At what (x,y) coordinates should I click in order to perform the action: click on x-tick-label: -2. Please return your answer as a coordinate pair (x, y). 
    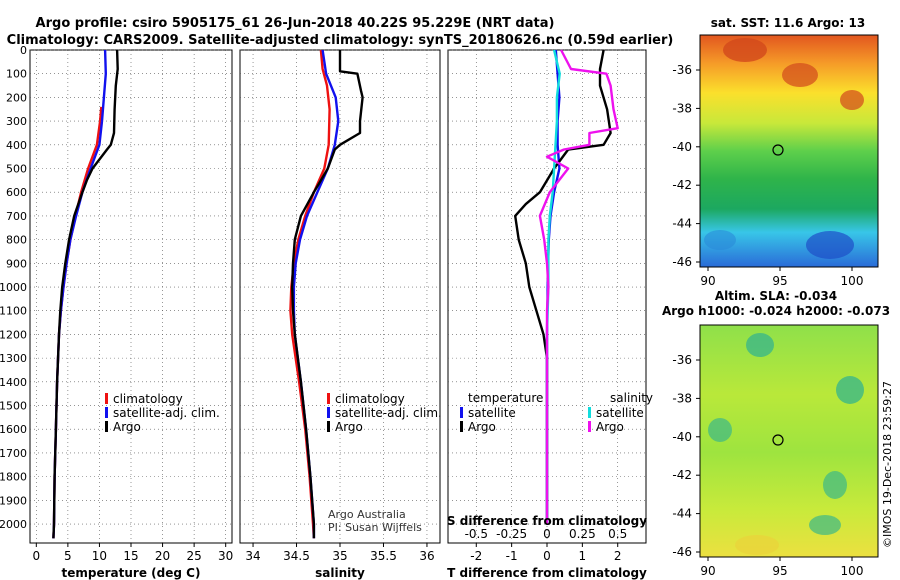
    Looking at the image, I should click on (476, 556).